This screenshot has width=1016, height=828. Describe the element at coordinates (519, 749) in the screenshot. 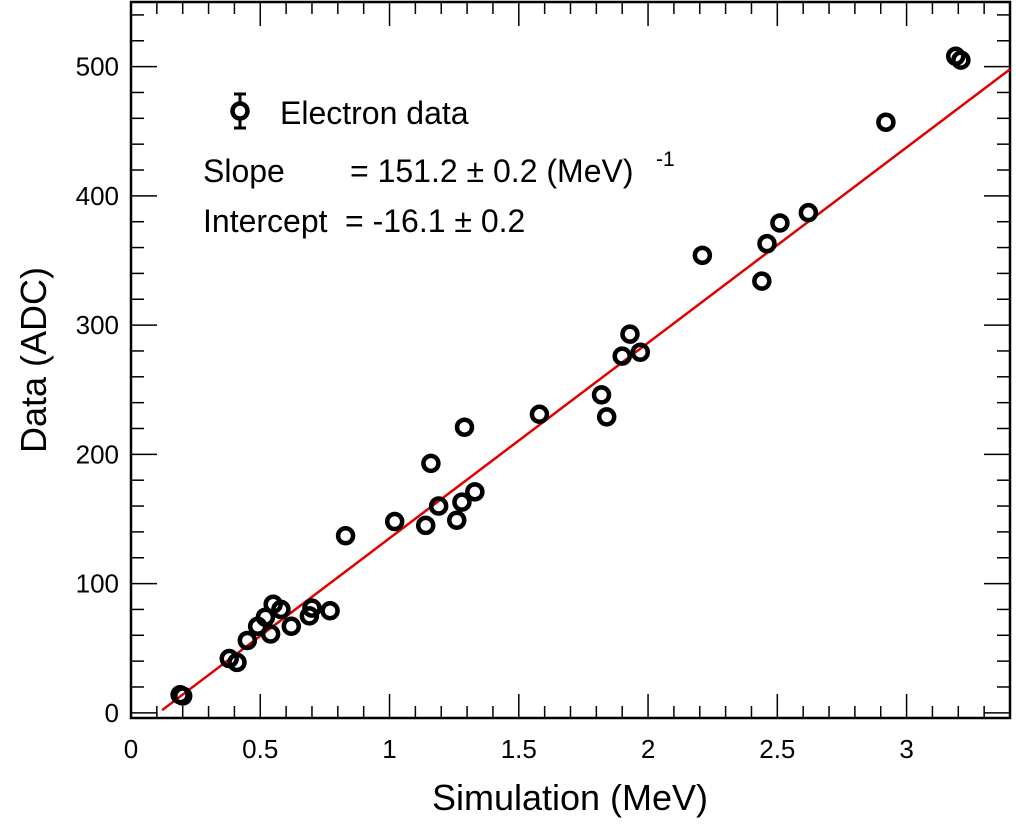

I see `x-tick-label: 1.5` at that location.